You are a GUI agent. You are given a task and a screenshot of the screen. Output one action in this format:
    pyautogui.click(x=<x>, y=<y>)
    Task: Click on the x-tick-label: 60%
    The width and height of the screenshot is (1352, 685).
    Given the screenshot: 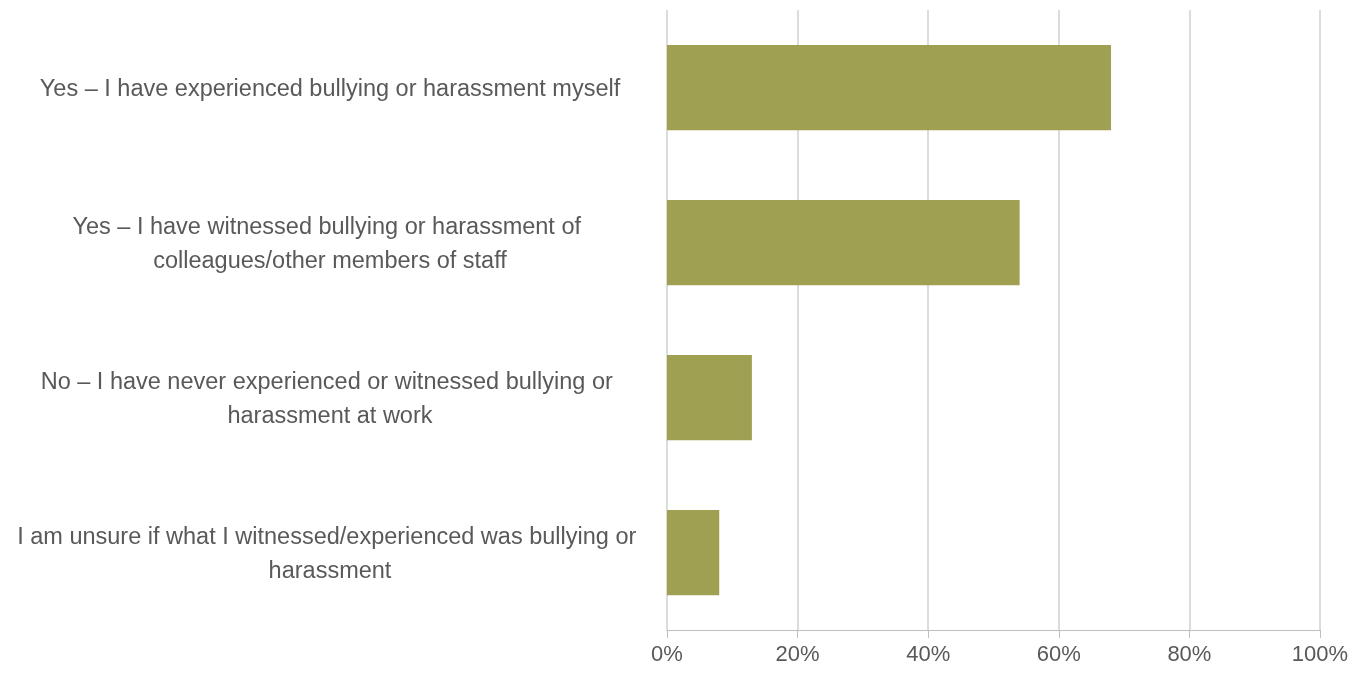 What is the action you would take?
    pyautogui.click(x=1058, y=653)
    